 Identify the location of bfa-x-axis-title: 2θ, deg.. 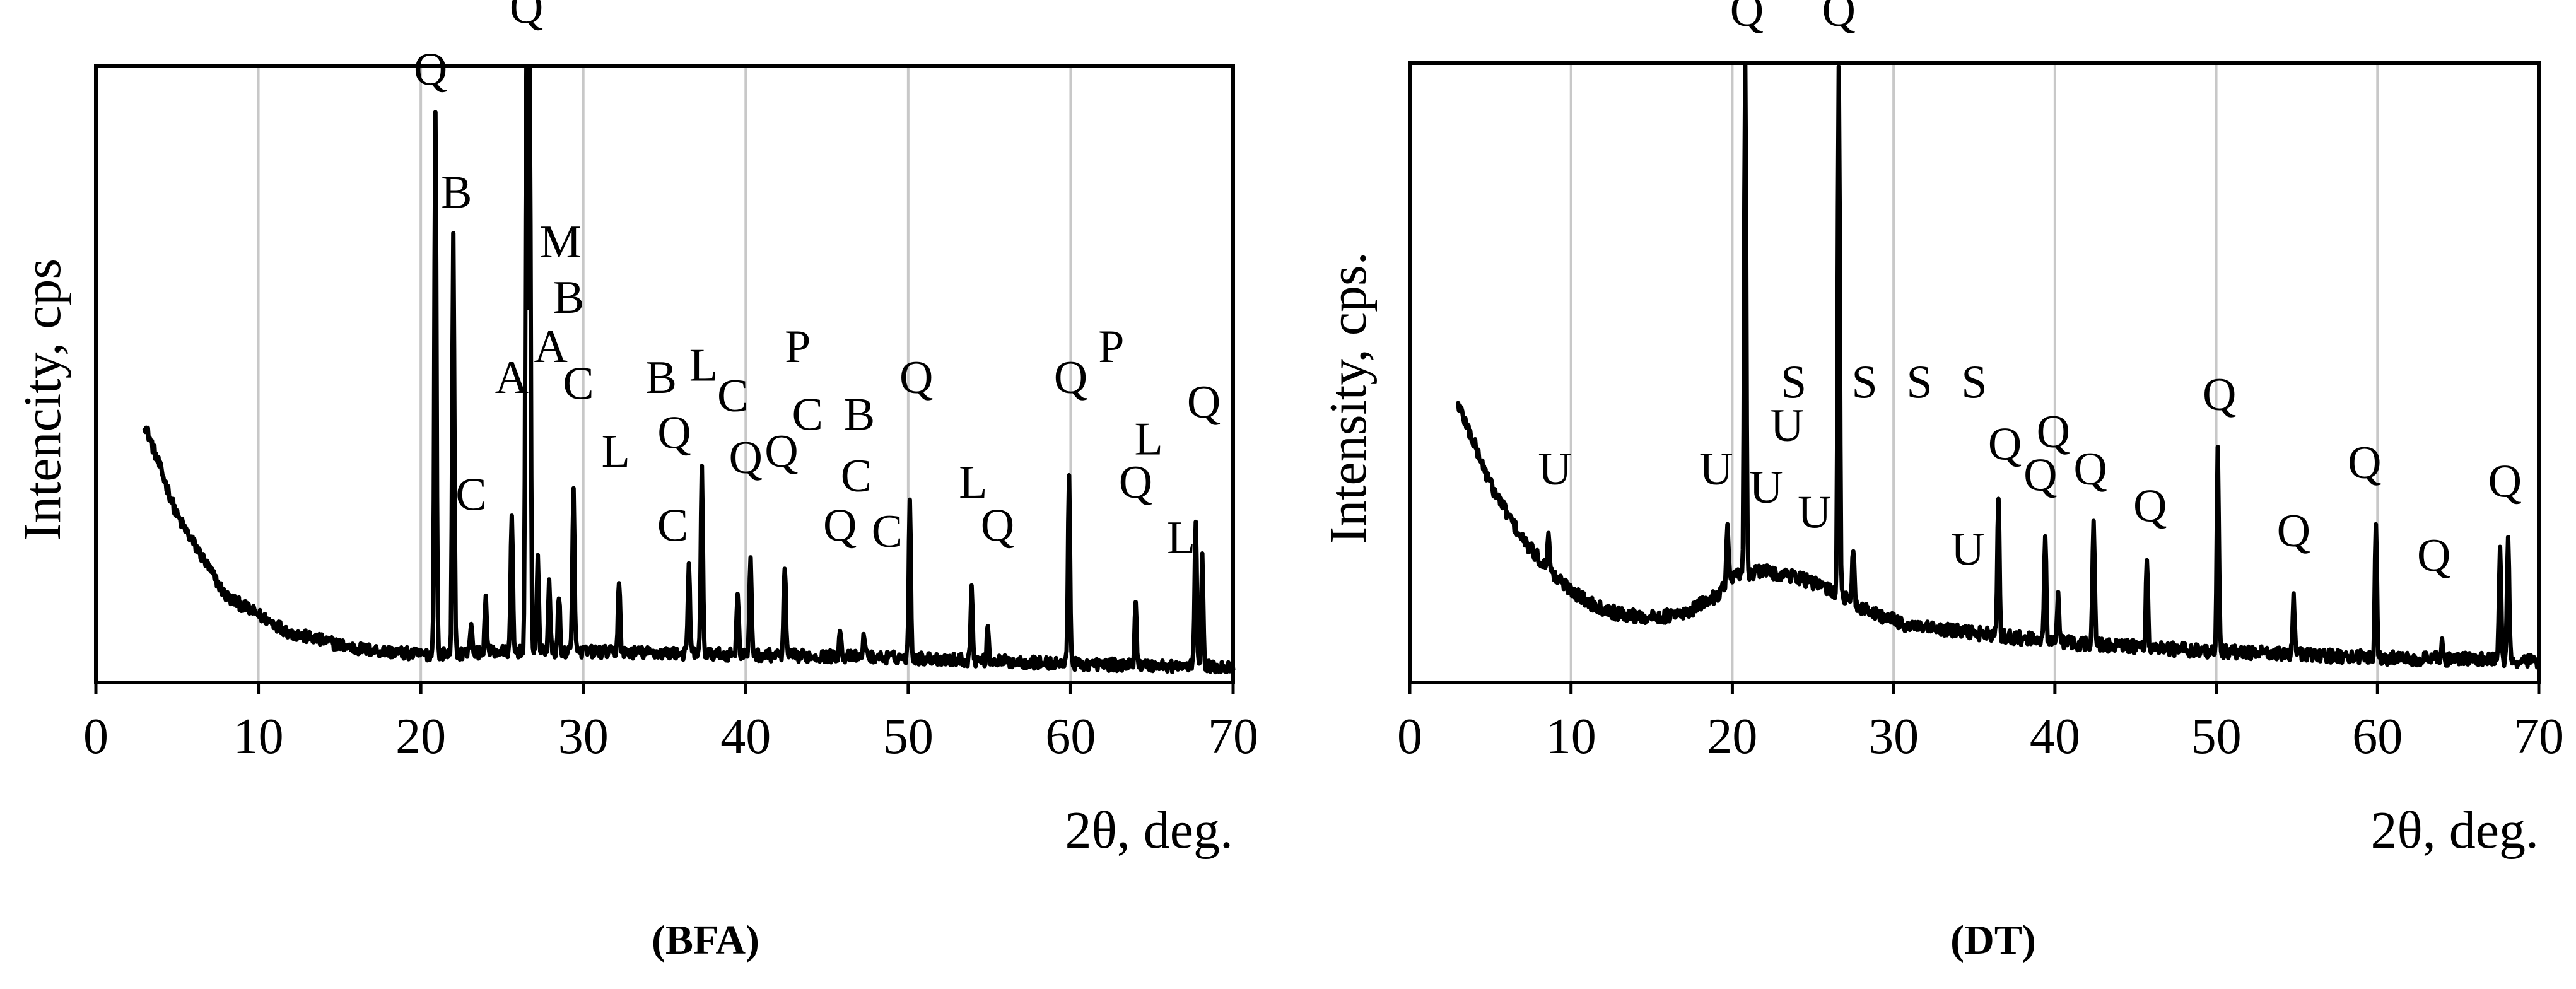
(1149, 830).